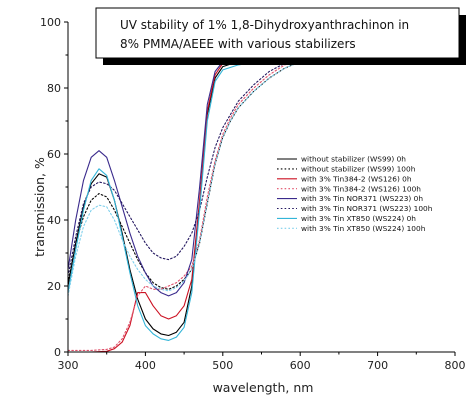 Image resolution: width=466 pixels, height=398 pixels. I want to click on y-tick-label: 20, so click(54, 286).